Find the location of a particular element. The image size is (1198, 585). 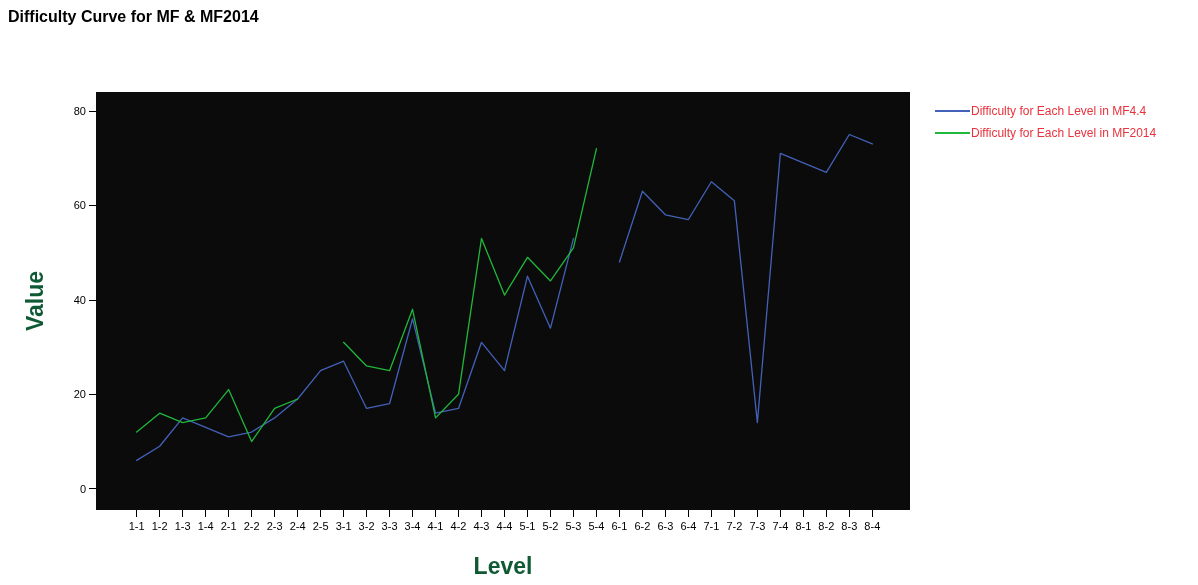

x-tick-label: 7-1 is located at coordinates (711, 525).